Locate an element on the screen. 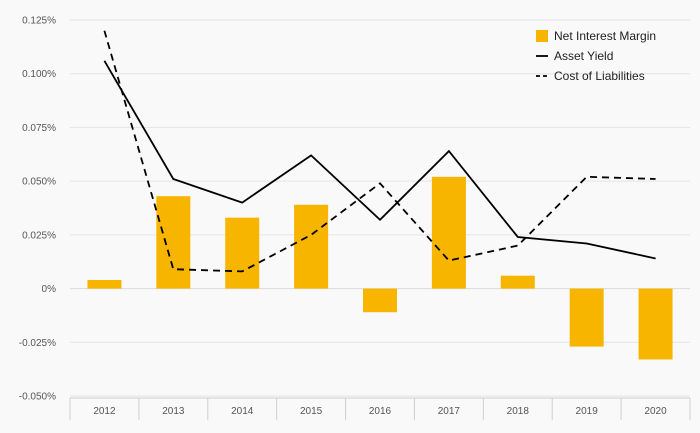 The height and width of the screenshot is (433, 700). x-tick-label: 2013 is located at coordinates (173, 411).